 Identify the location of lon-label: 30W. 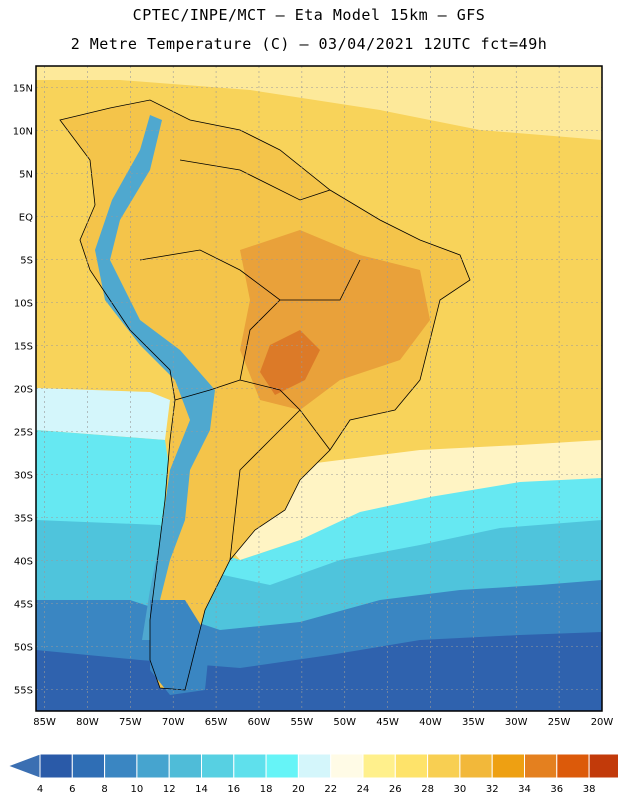
(516, 722).